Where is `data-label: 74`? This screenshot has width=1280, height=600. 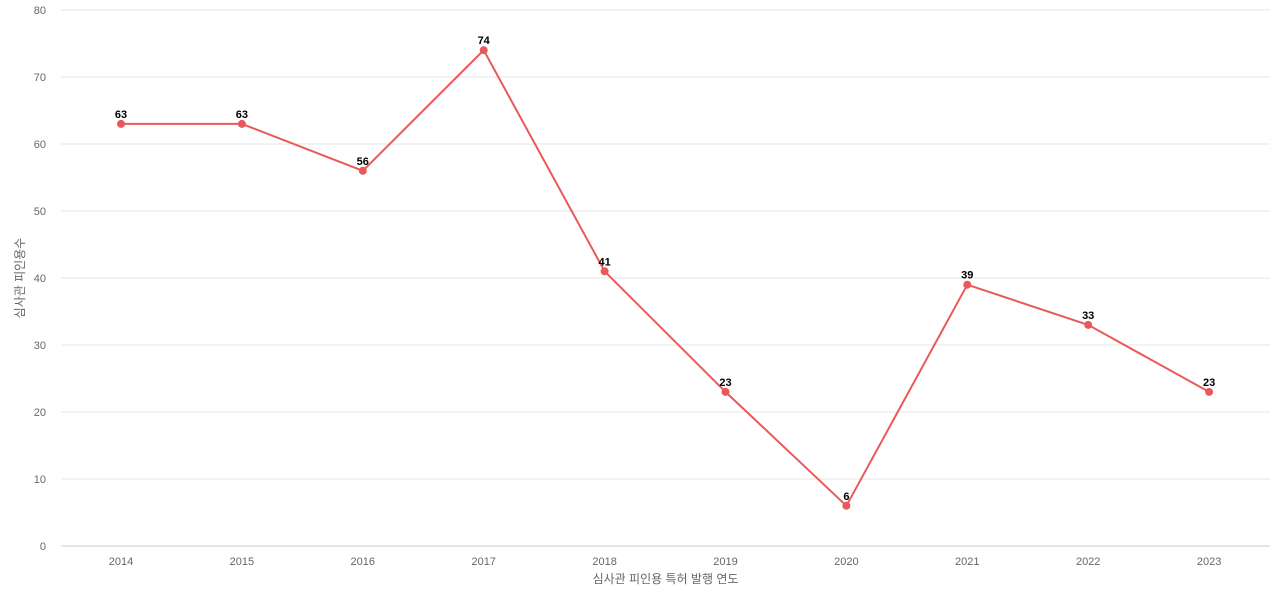
data-label: 74 is located at coordinates (484, 41).